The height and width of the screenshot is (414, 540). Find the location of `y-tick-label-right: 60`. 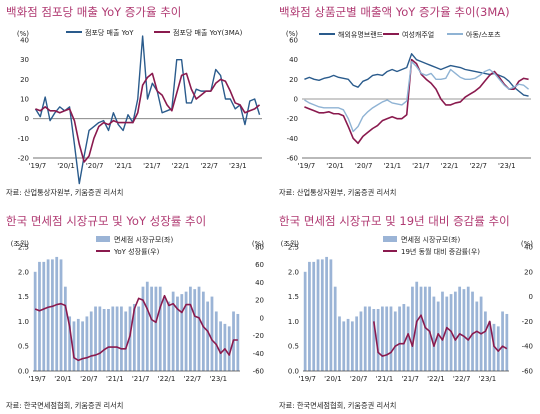

y-tick-label-right: 60 is located at coordinates (259, 265).